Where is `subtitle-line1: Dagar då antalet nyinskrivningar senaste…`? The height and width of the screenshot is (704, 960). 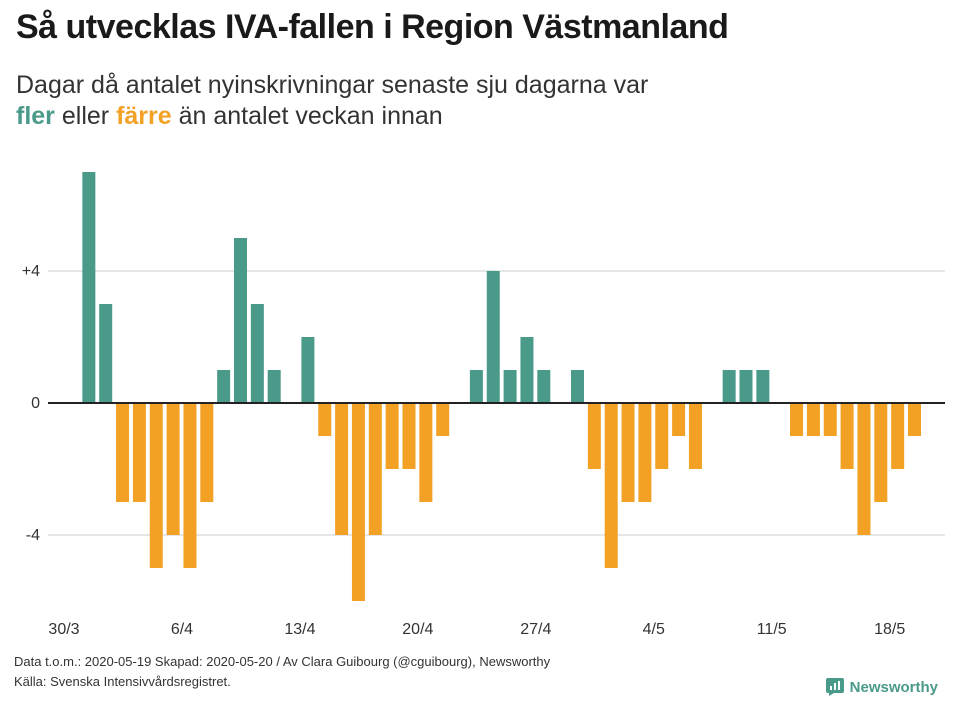 subtitle-line1: Dagar då antalet nyinskrivningar senaste… is located at coordinates (332, 85).